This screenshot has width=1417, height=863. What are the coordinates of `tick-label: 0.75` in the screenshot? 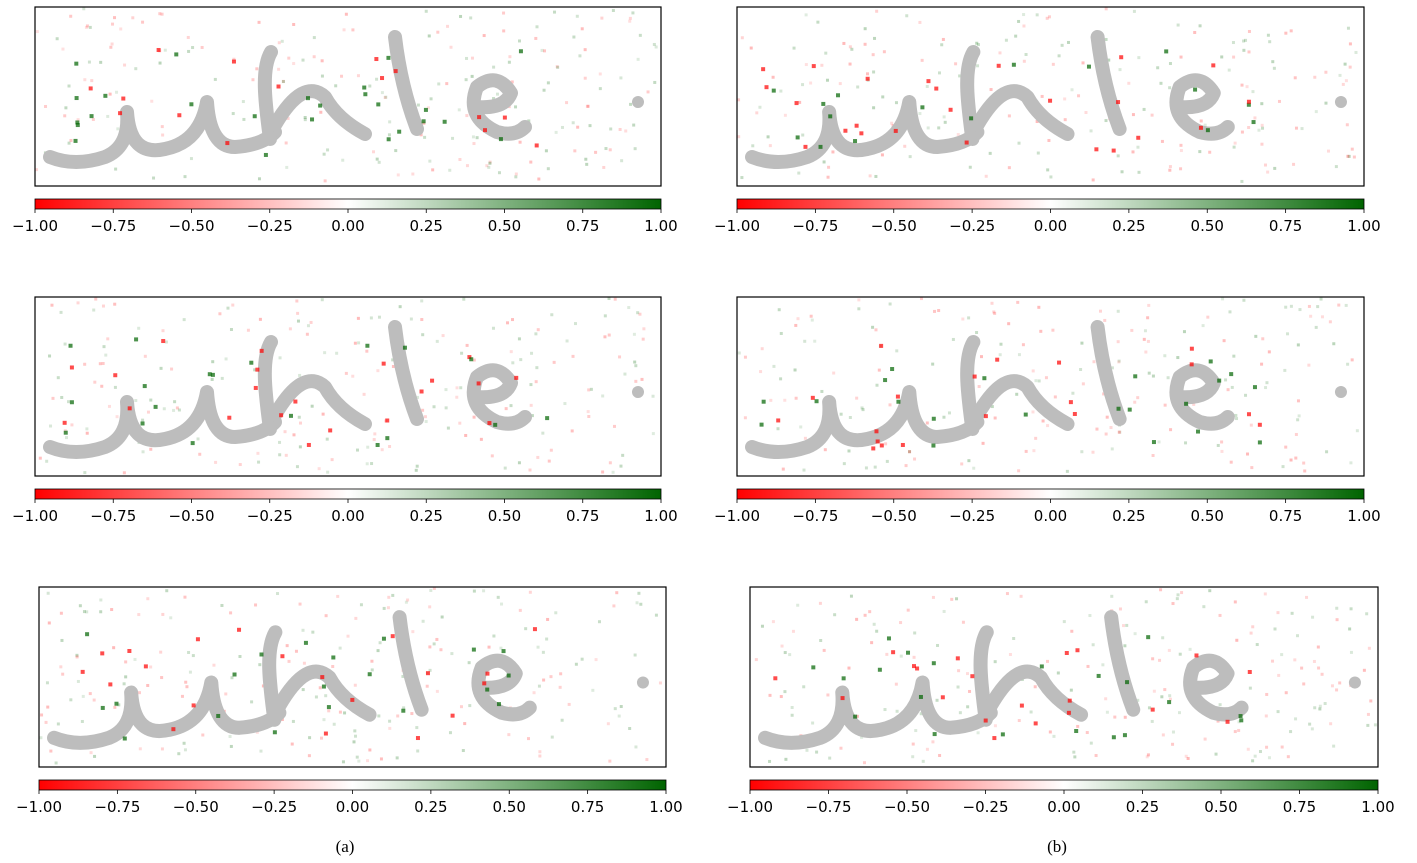 It's located at (587, 807).